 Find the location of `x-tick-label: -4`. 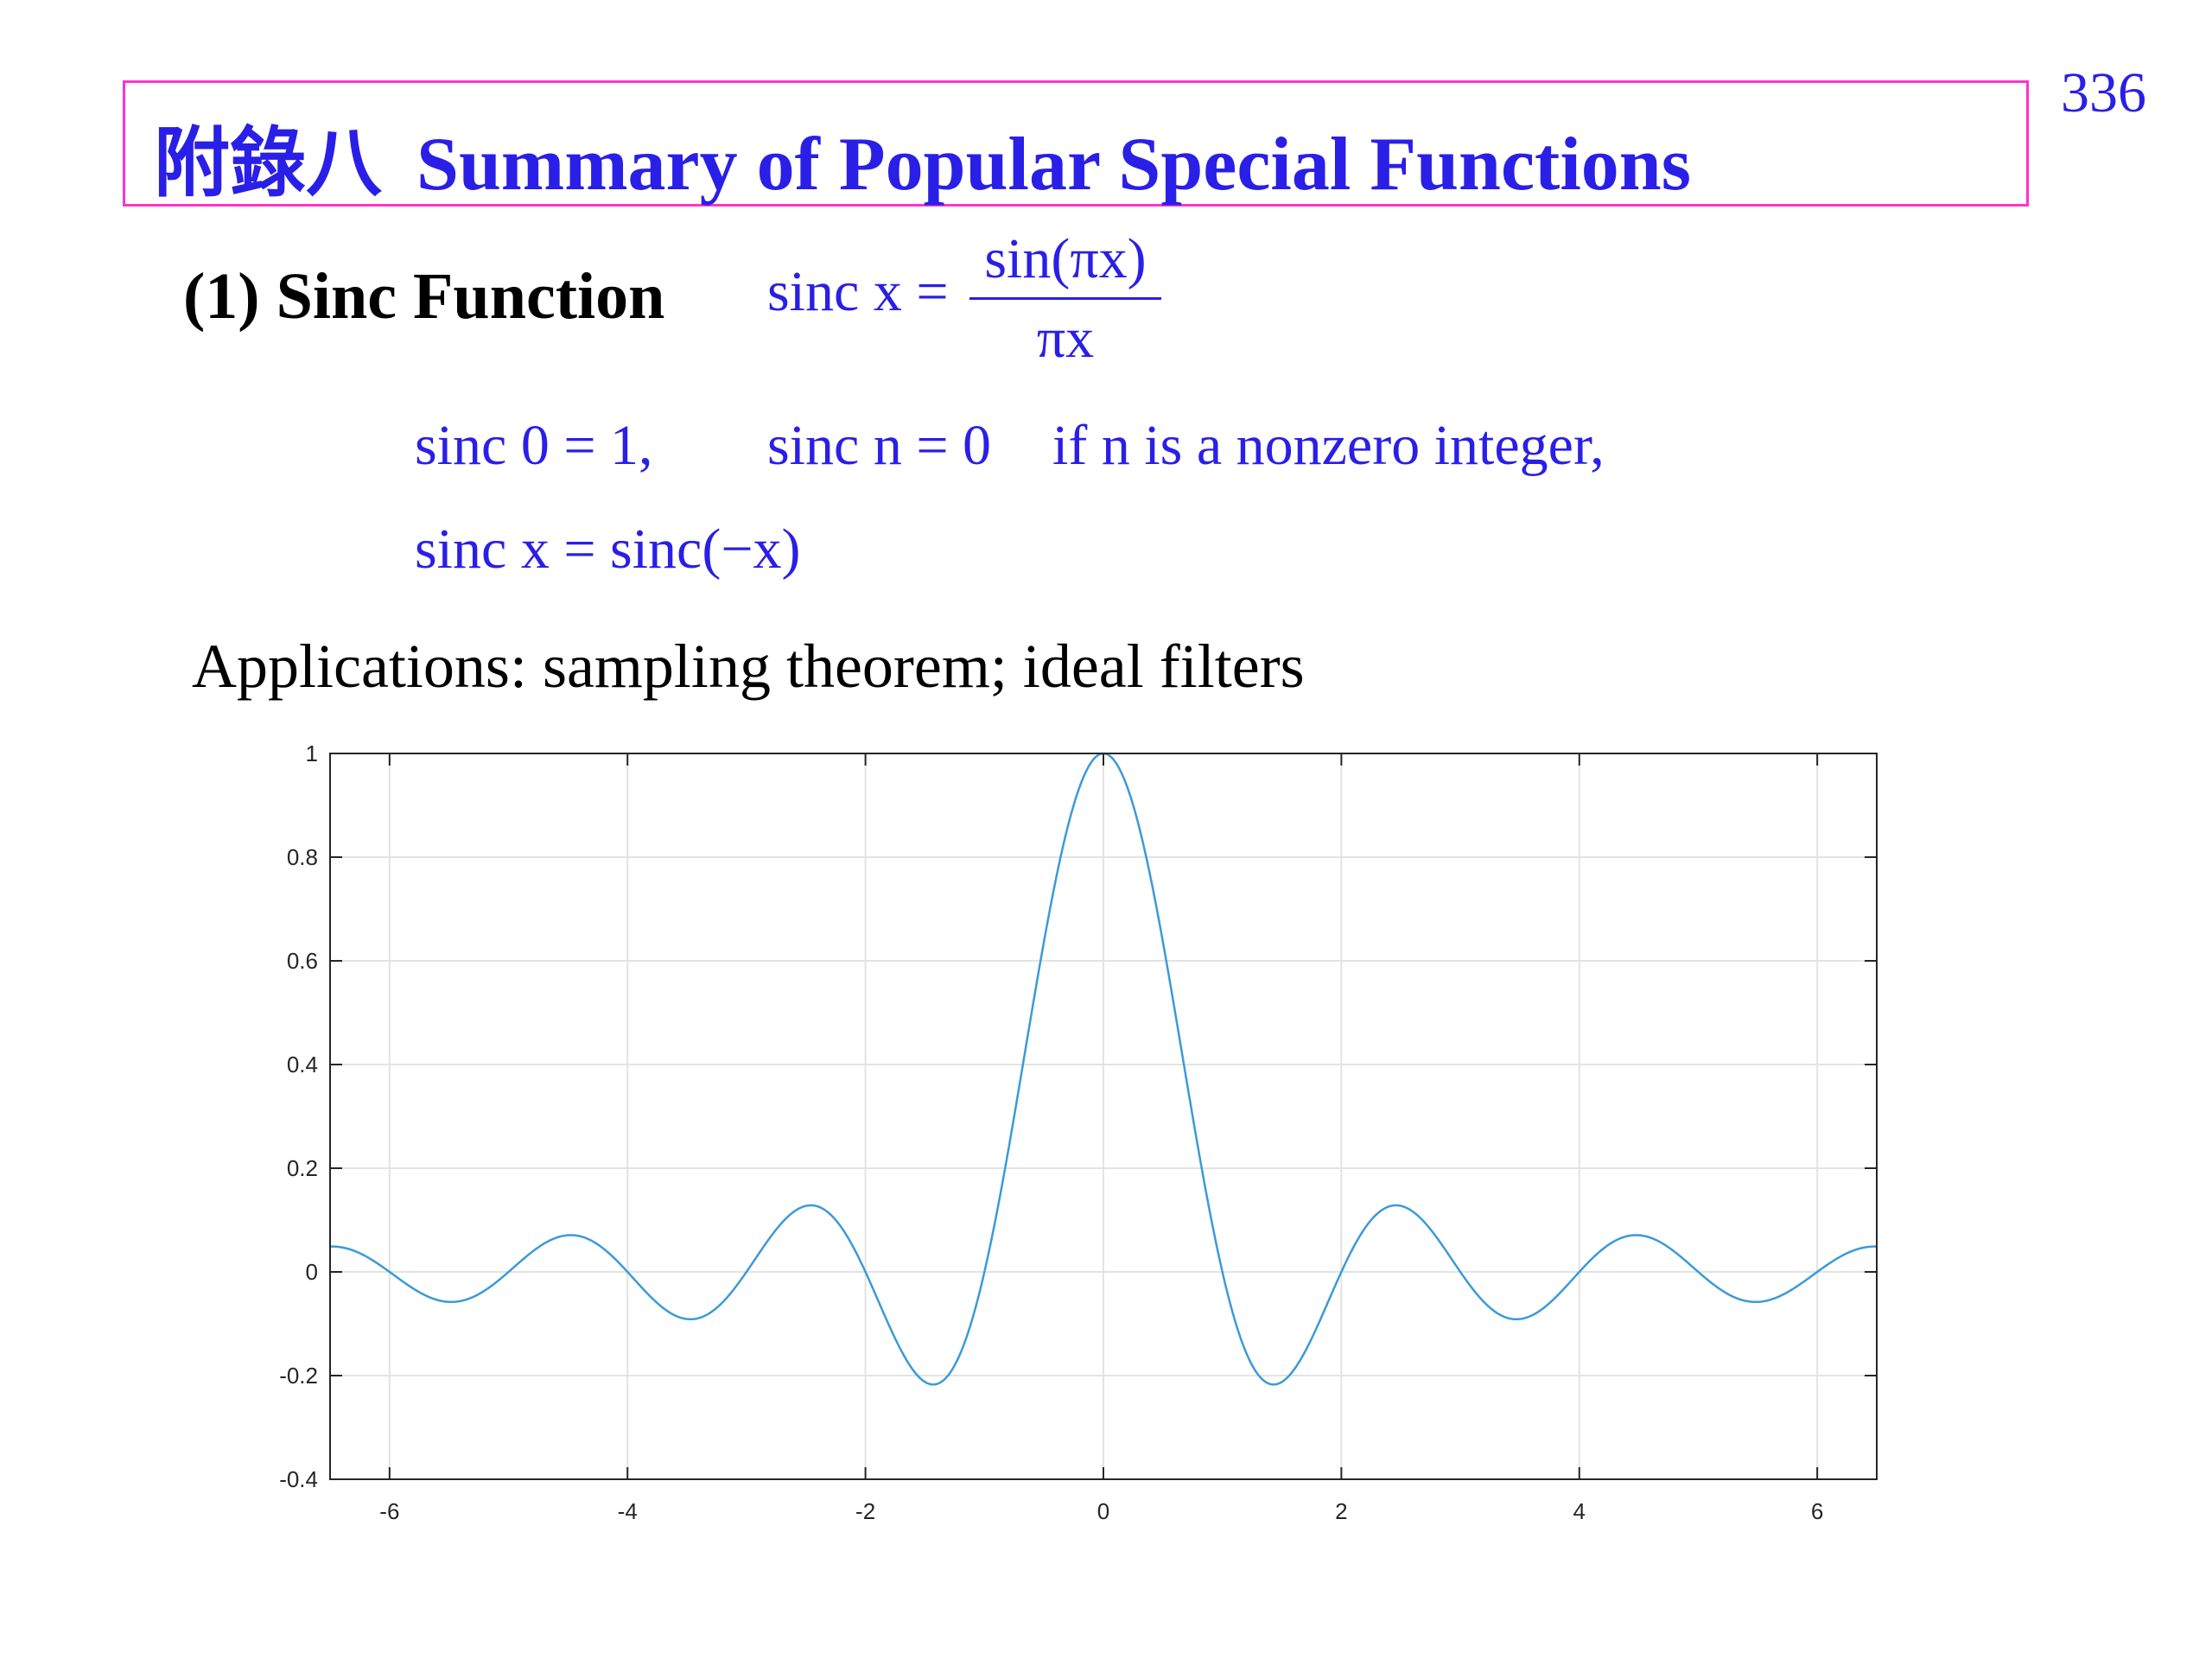

x-tick-label: -4 is located at coordinates (628, 1511).